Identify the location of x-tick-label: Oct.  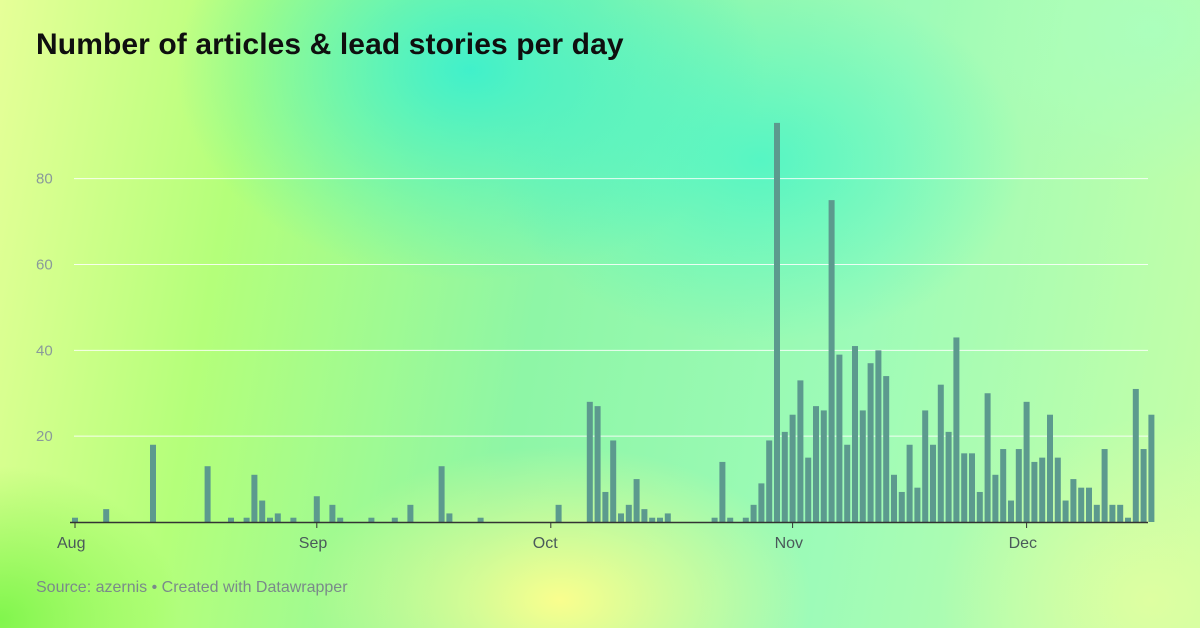
(545, 543).